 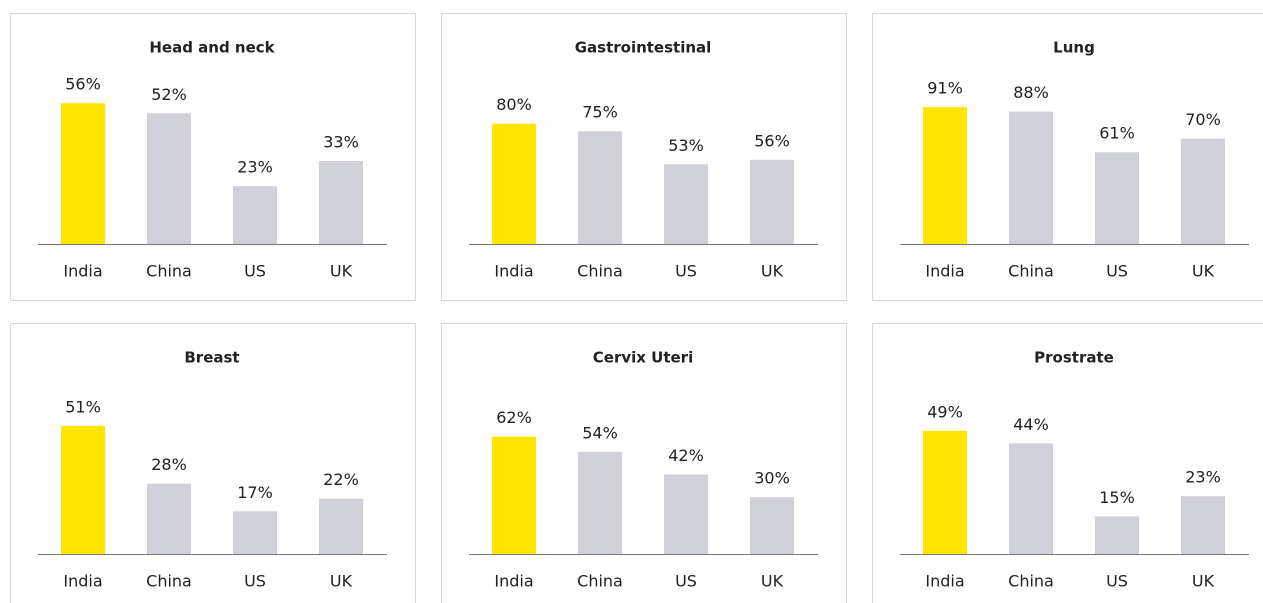 I want to click on chart-title: Head and neck, so click(x=212, y=48).